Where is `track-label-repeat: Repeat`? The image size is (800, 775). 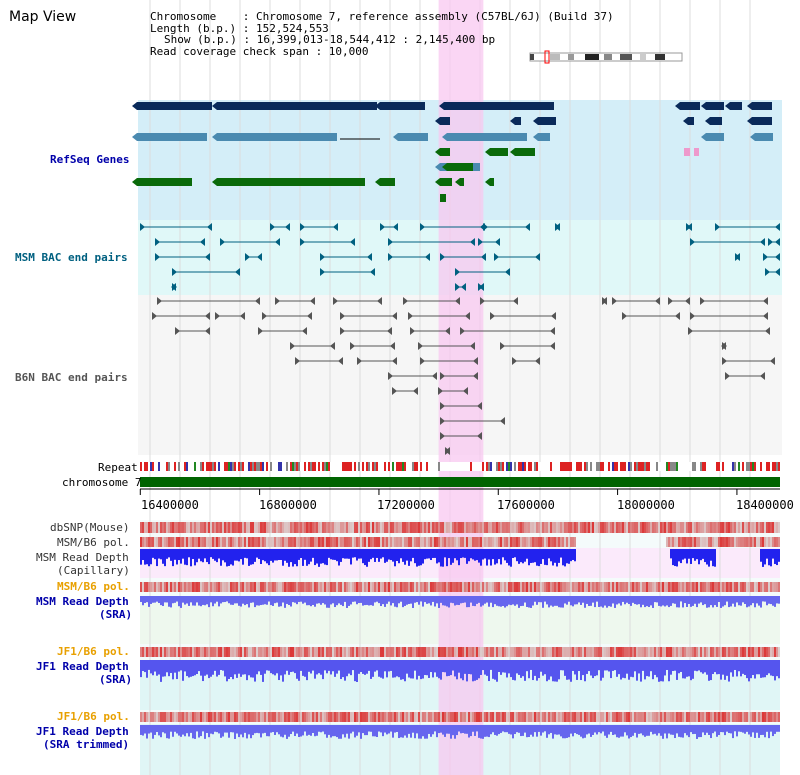 track-label-repeat: Repeat is located at coordinates (118, 467).